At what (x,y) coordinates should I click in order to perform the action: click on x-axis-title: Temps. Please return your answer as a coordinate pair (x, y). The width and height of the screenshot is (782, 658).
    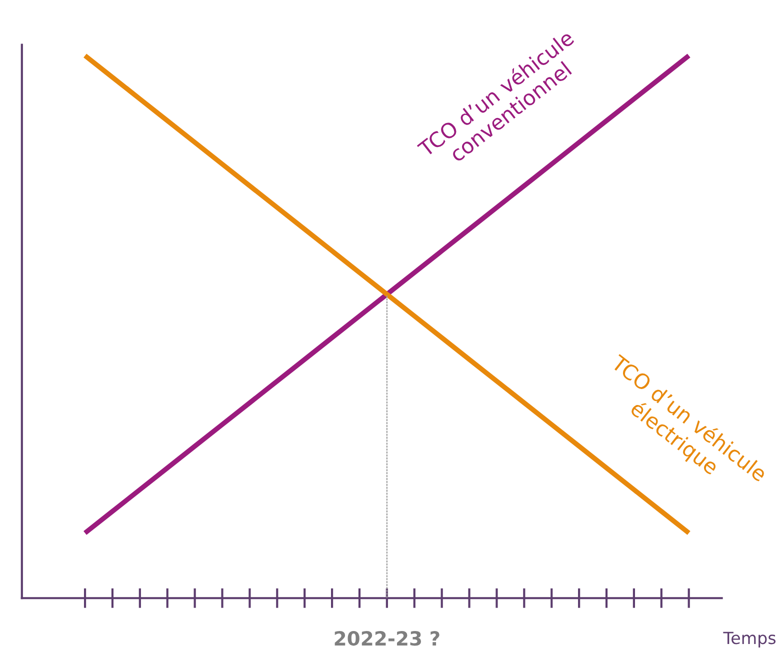
    Looking at the image, I should click on (749, 640).